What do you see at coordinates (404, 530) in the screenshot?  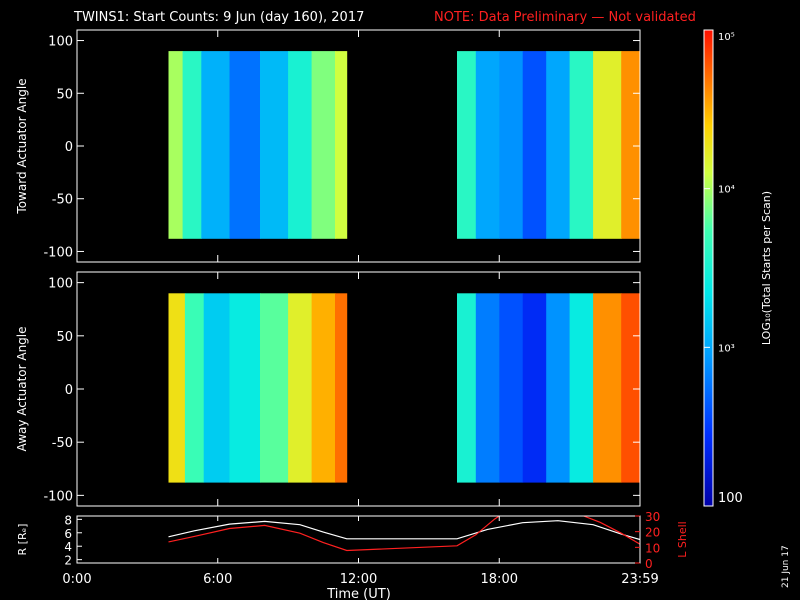 I see `radius-line` at bounding box center [404, 530].